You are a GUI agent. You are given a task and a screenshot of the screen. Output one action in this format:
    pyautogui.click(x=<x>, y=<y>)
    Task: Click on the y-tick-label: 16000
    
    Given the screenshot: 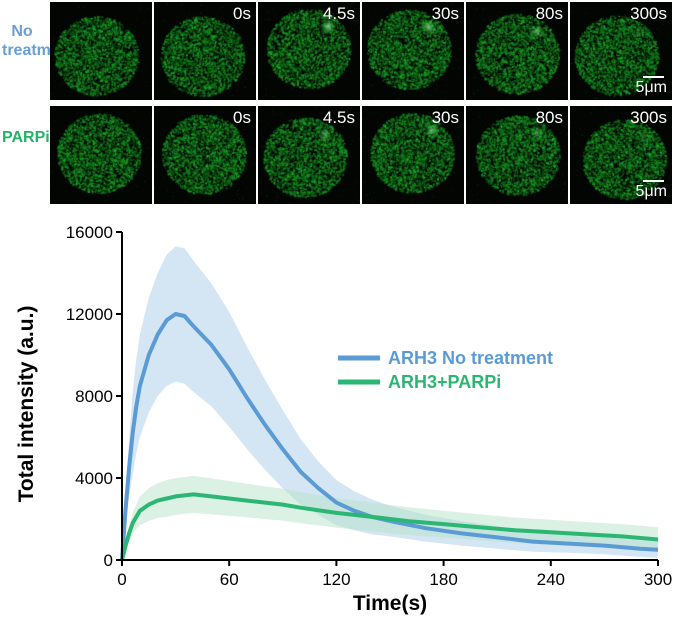 What is the action you would take?
    pyautogui.click(x=89, y=232)
    